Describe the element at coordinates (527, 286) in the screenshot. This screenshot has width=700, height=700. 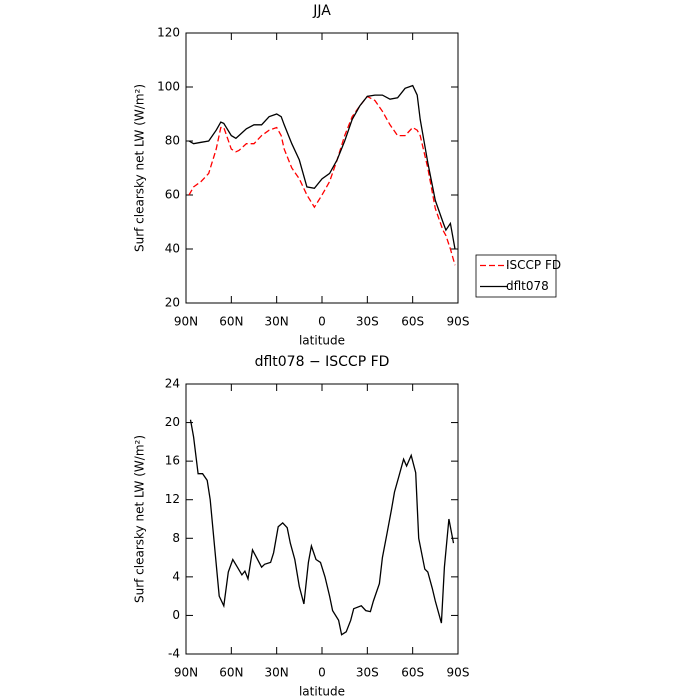
I see `legend-label: dflt078` at that location.